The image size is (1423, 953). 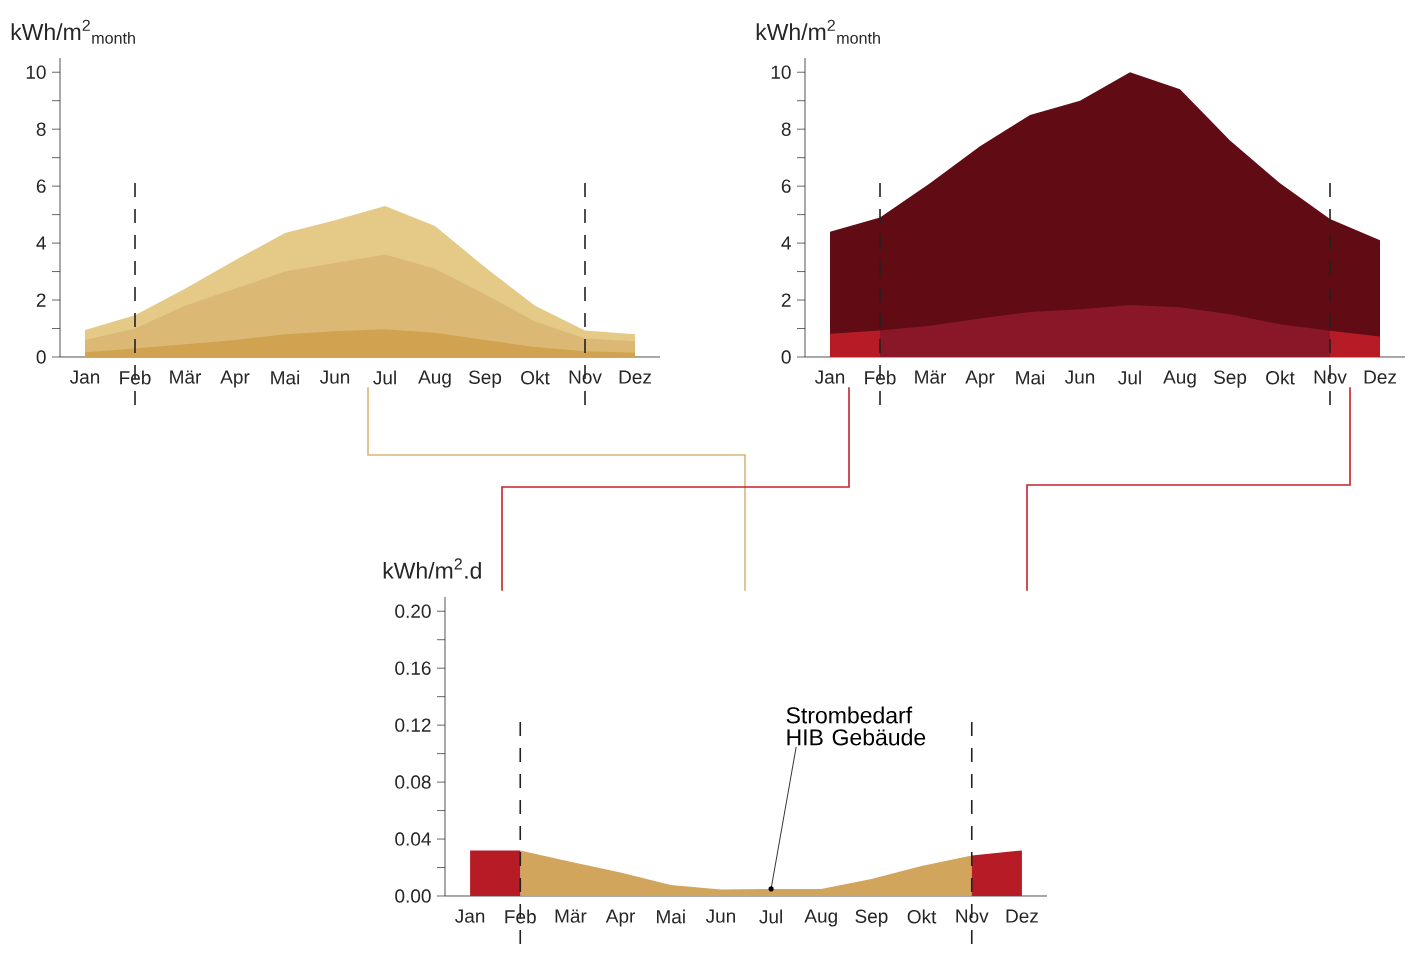 What do you see at coordinates (413, 725) in the screenshot?
I see `y-tick-label: 0.12` at bounding box center [413, 725].